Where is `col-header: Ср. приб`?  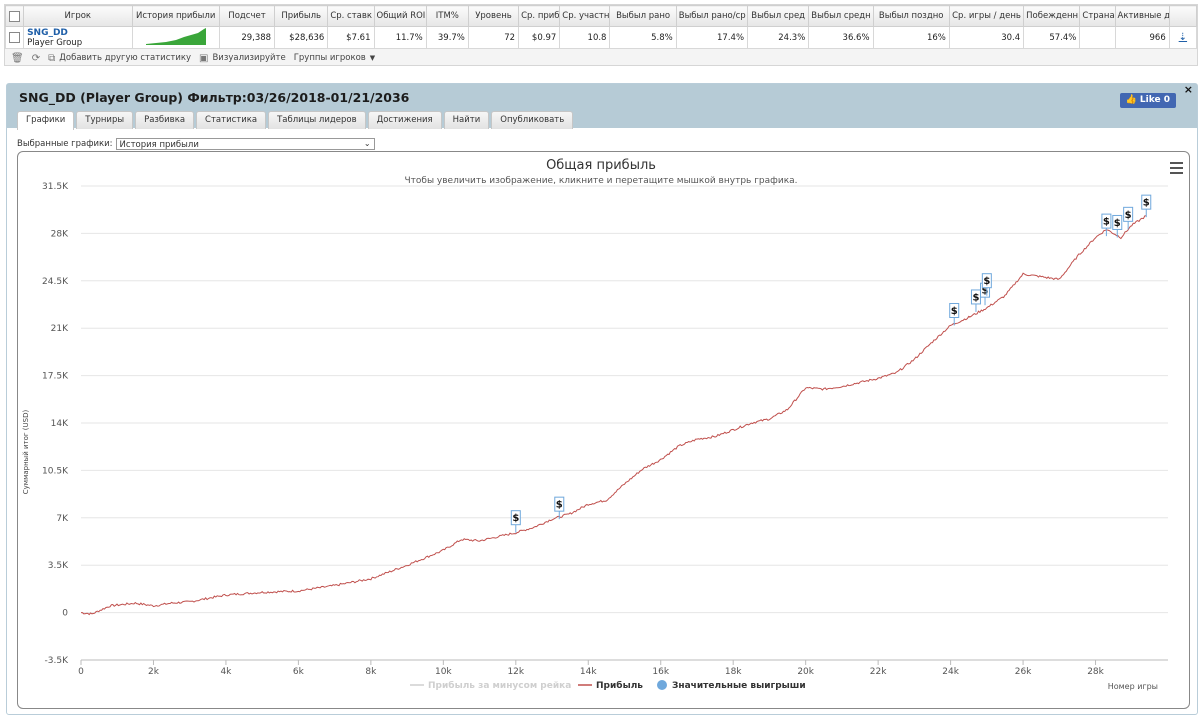 col-header: Ср. приб is located at coordinates (539, 16).